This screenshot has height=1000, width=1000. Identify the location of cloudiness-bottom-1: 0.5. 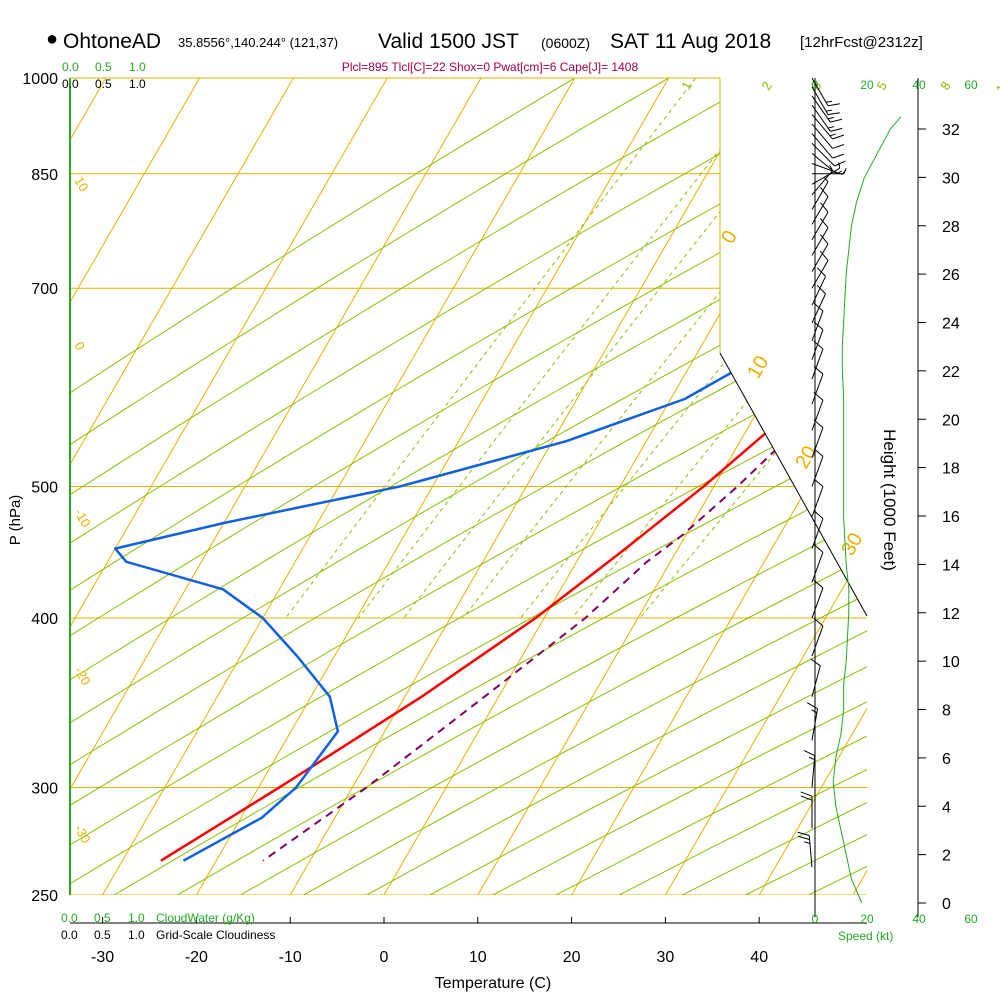
(102, 935).